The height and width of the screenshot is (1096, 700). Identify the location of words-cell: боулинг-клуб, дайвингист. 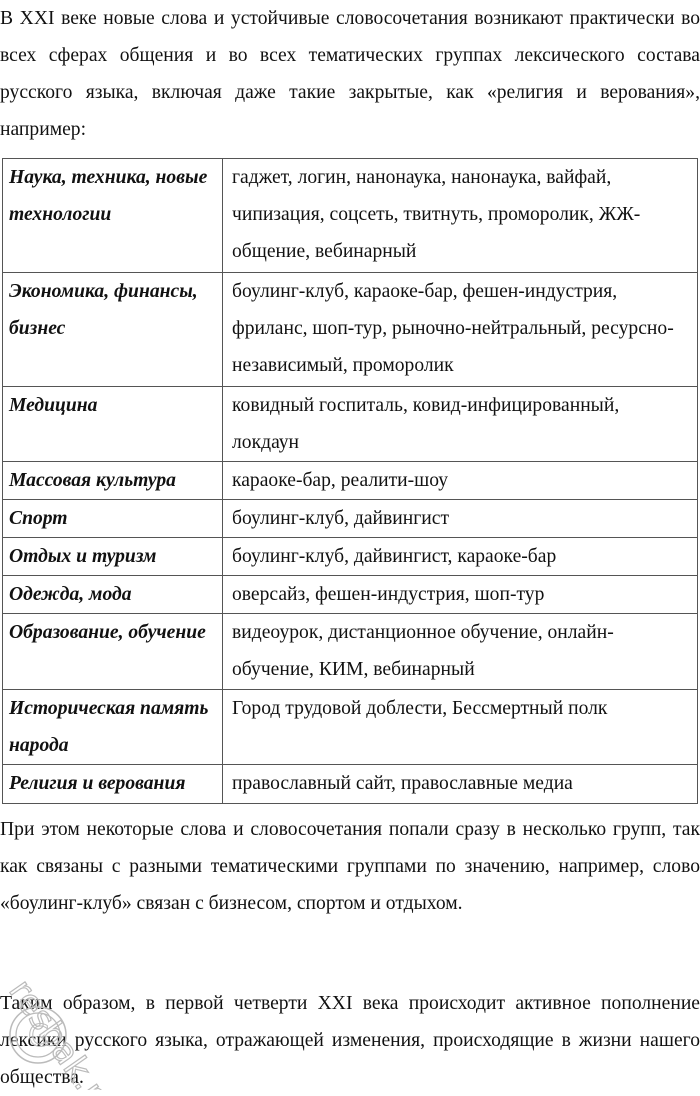
(460, 518).